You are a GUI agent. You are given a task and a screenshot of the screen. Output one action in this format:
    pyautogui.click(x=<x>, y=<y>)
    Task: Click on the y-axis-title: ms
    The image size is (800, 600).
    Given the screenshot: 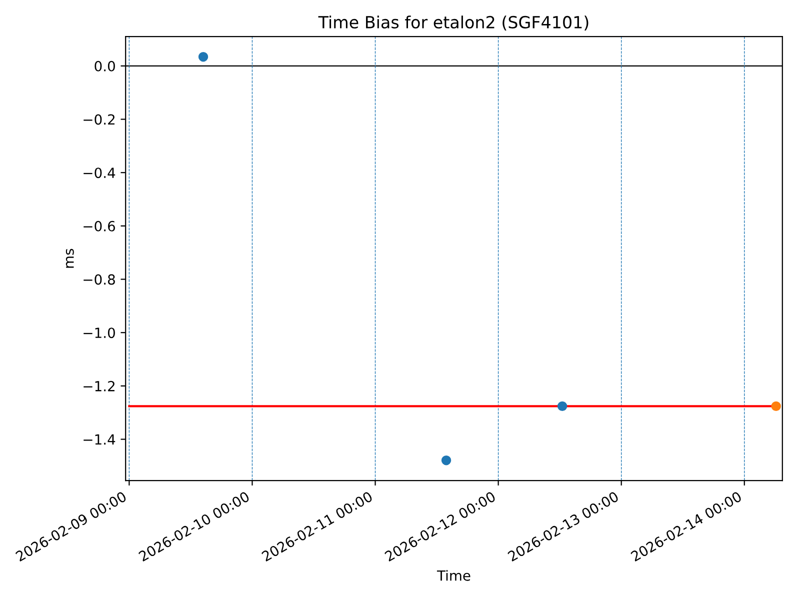 What is the action you would take?
    pyautogui.click(x=70, y=258)
    